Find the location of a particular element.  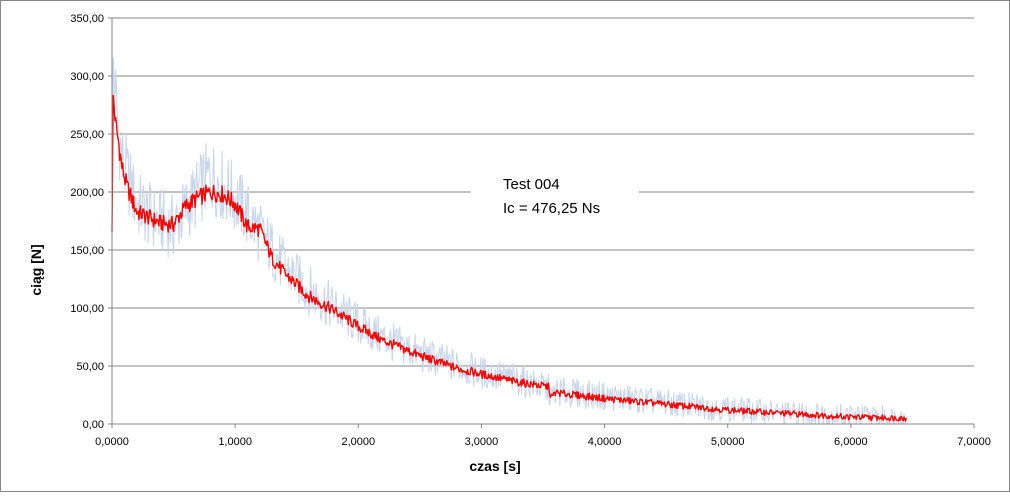

y-tick-label: 50,00 is located at coordinates (90, 367).